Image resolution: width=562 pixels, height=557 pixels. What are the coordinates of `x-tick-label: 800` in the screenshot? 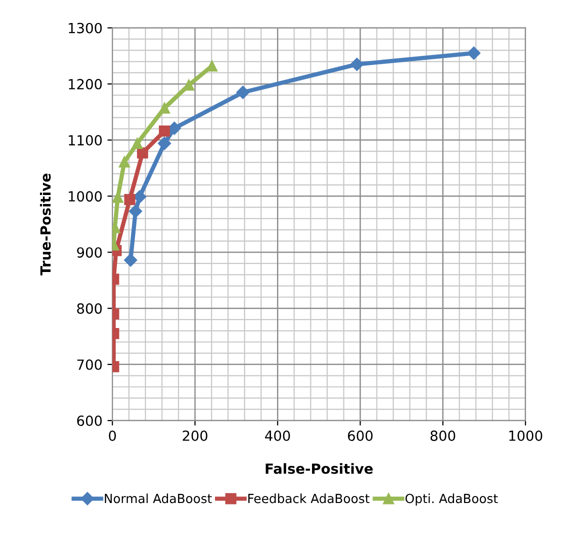 It's located at (443, 436).